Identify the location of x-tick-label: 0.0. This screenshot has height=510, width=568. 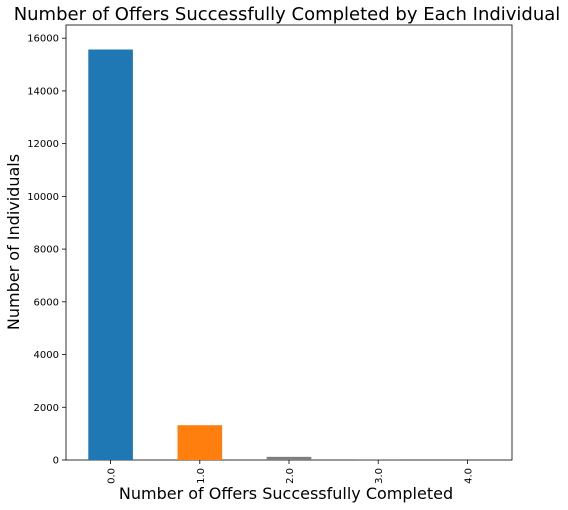
(112, 476).